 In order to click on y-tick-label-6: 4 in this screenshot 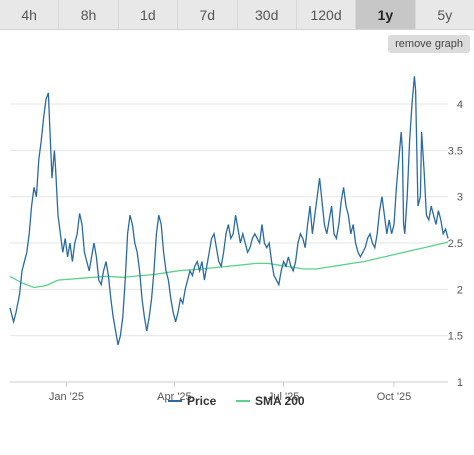, I will do `click(460, 105)`.